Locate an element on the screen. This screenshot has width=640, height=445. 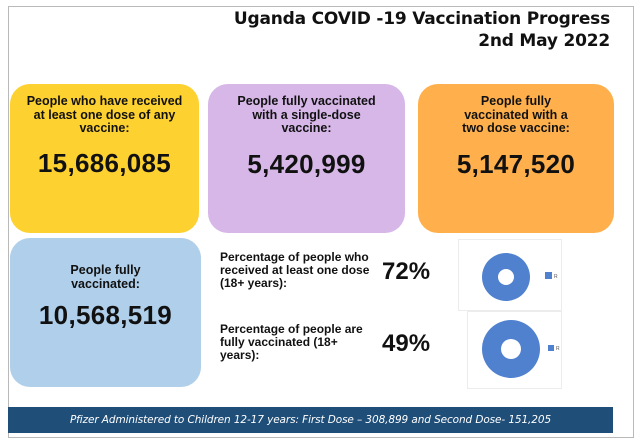
card-value: 5,420,999 is located at coordinates (306, 163).